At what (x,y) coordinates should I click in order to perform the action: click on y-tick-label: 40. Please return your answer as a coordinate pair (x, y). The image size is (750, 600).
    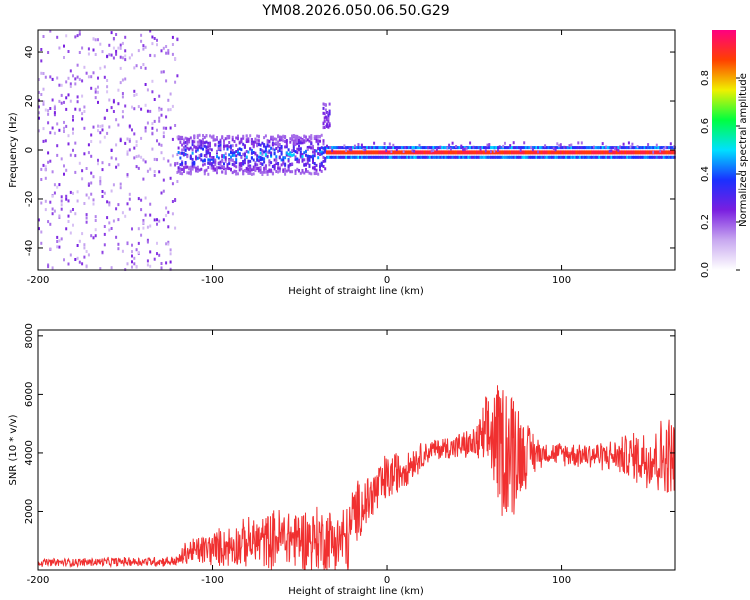
    Looking at the image, I should click on (29, 52).